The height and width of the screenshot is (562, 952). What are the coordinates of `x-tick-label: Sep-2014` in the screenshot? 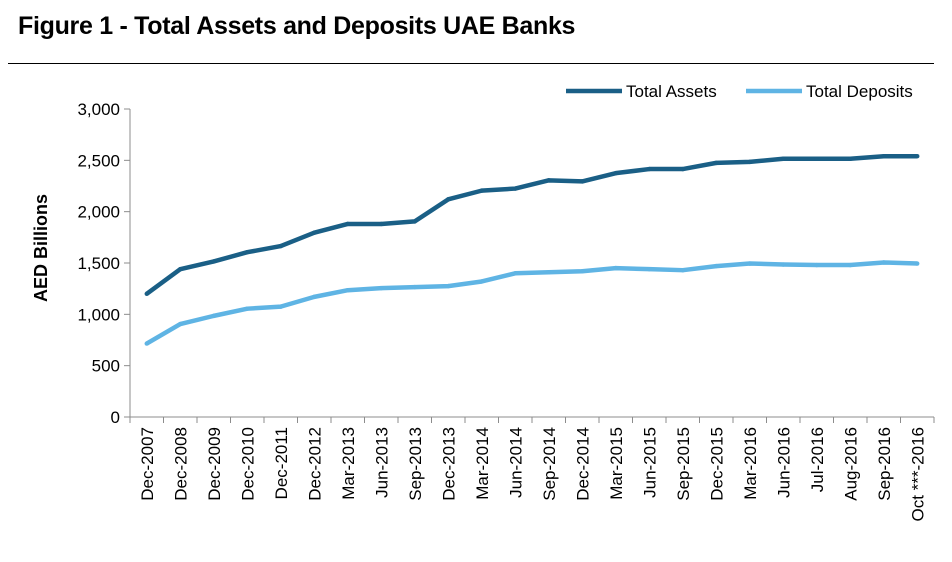 It's located at (549, 464).